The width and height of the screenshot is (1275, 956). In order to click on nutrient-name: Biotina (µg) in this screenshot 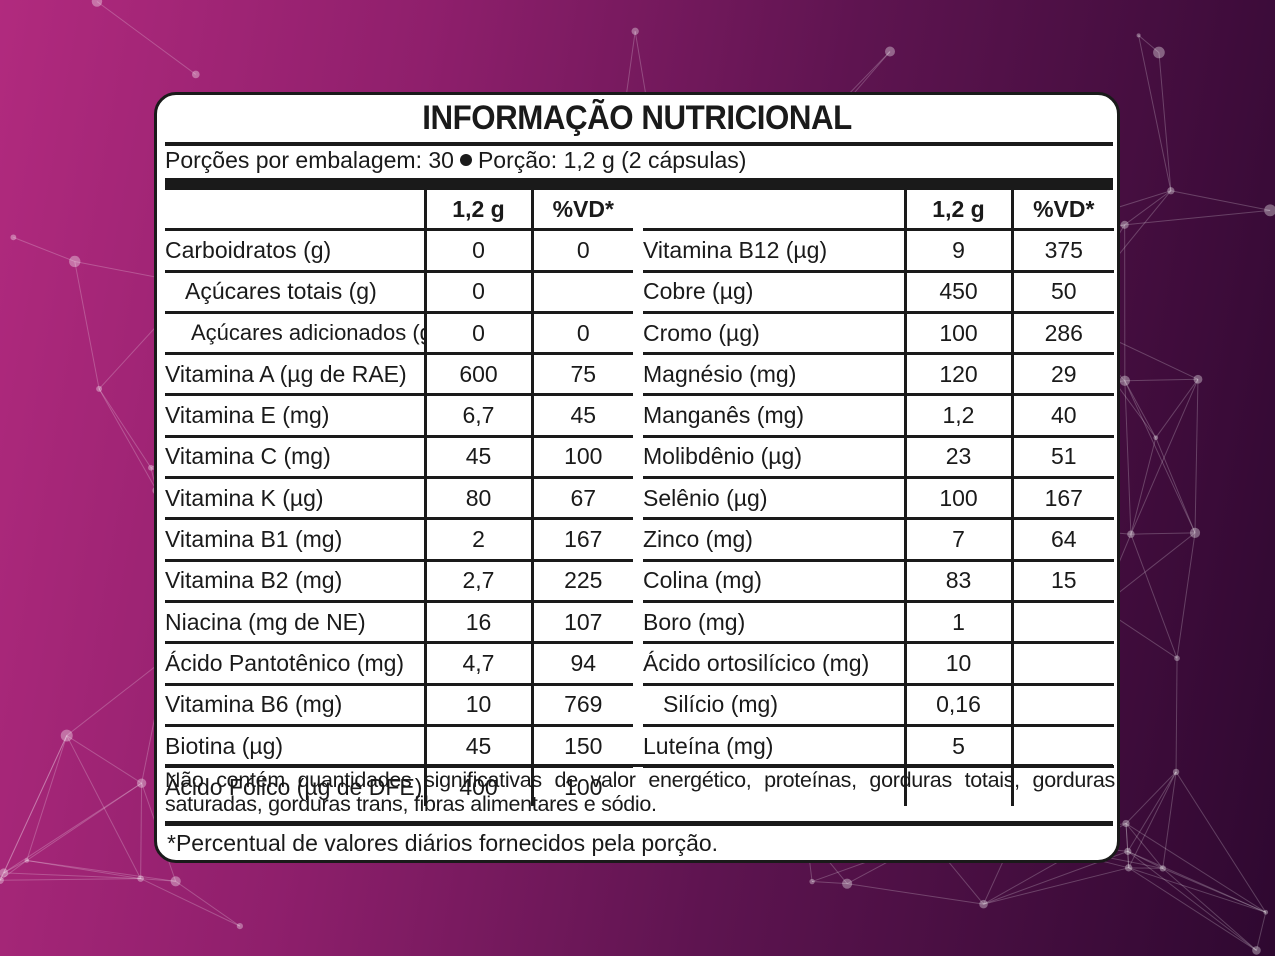, I will do `click(295, 747)`.